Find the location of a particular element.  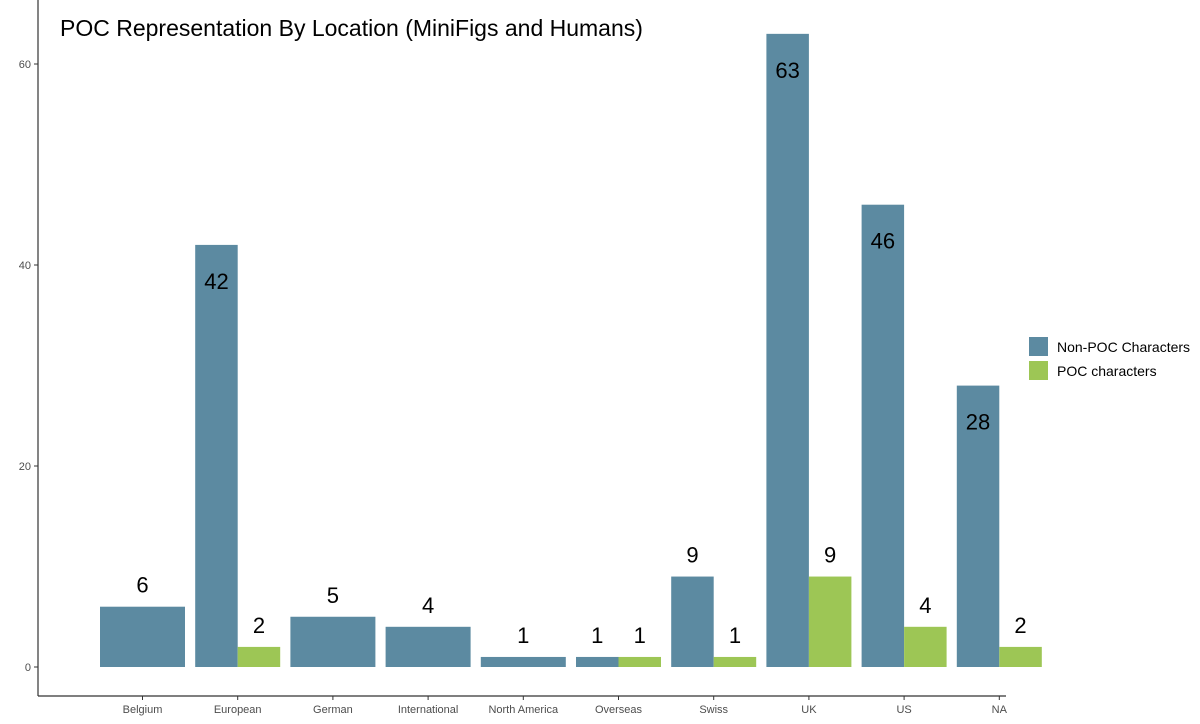

legend-label: POC characters is located at coordinates (1107, 371).